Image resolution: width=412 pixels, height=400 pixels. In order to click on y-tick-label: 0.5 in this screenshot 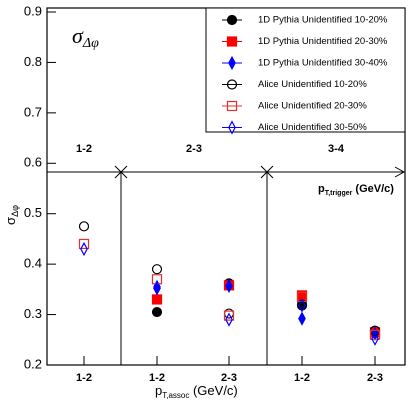, I will do `click(33, 212)`.